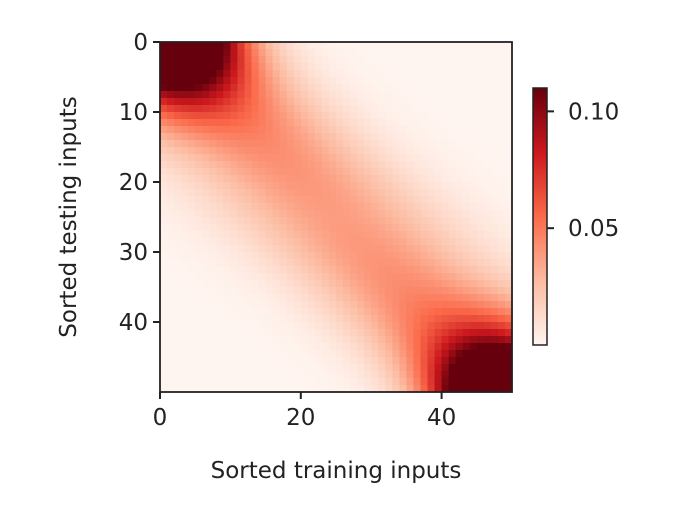 Image resolution: width=682 pixels, height=526 pixels. Describe the element at coordinates (133, 253) in the screenshot. I see `y-tick-label: 30` at that location.